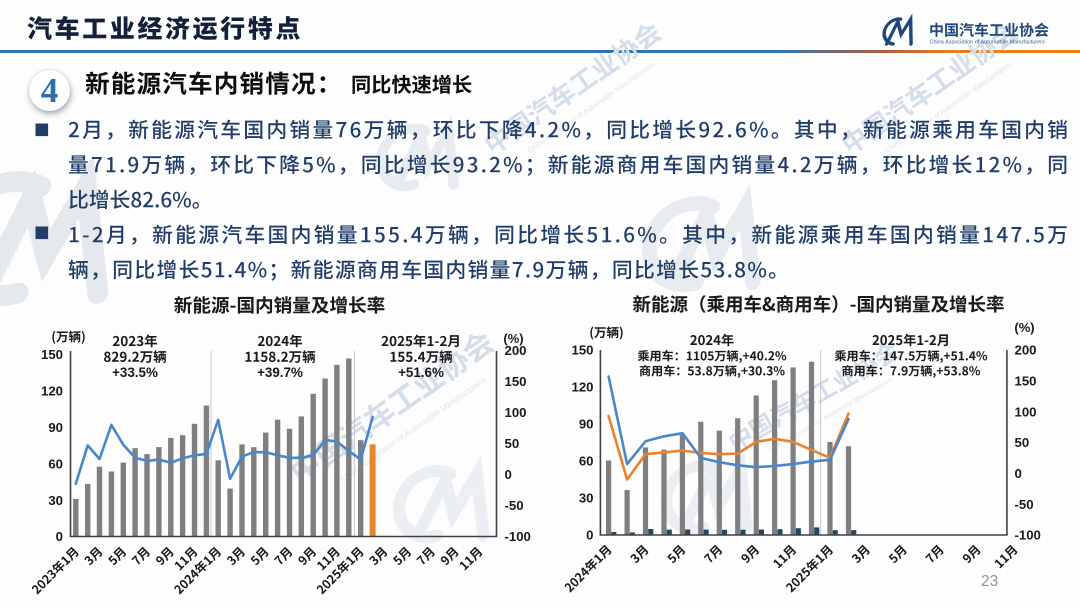 The height and width of the screenshot is (607, 1080). I want to click on svg-text: +39.7%, so click(280, 372).